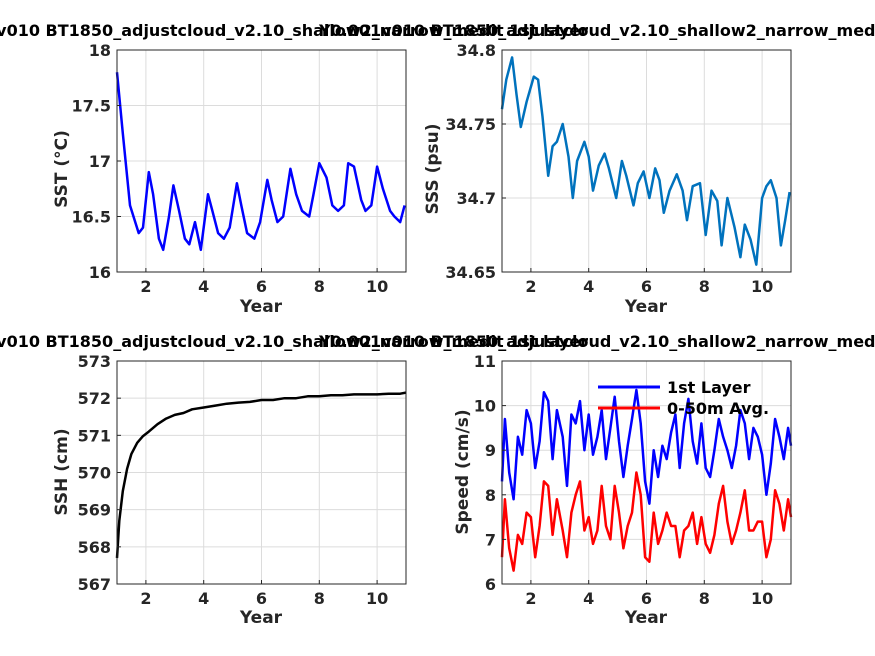  What do you see at coordinates (91, 106) in the screenshot?
I see `y-tick-label: 17.5` at bounding box center [91, 106].